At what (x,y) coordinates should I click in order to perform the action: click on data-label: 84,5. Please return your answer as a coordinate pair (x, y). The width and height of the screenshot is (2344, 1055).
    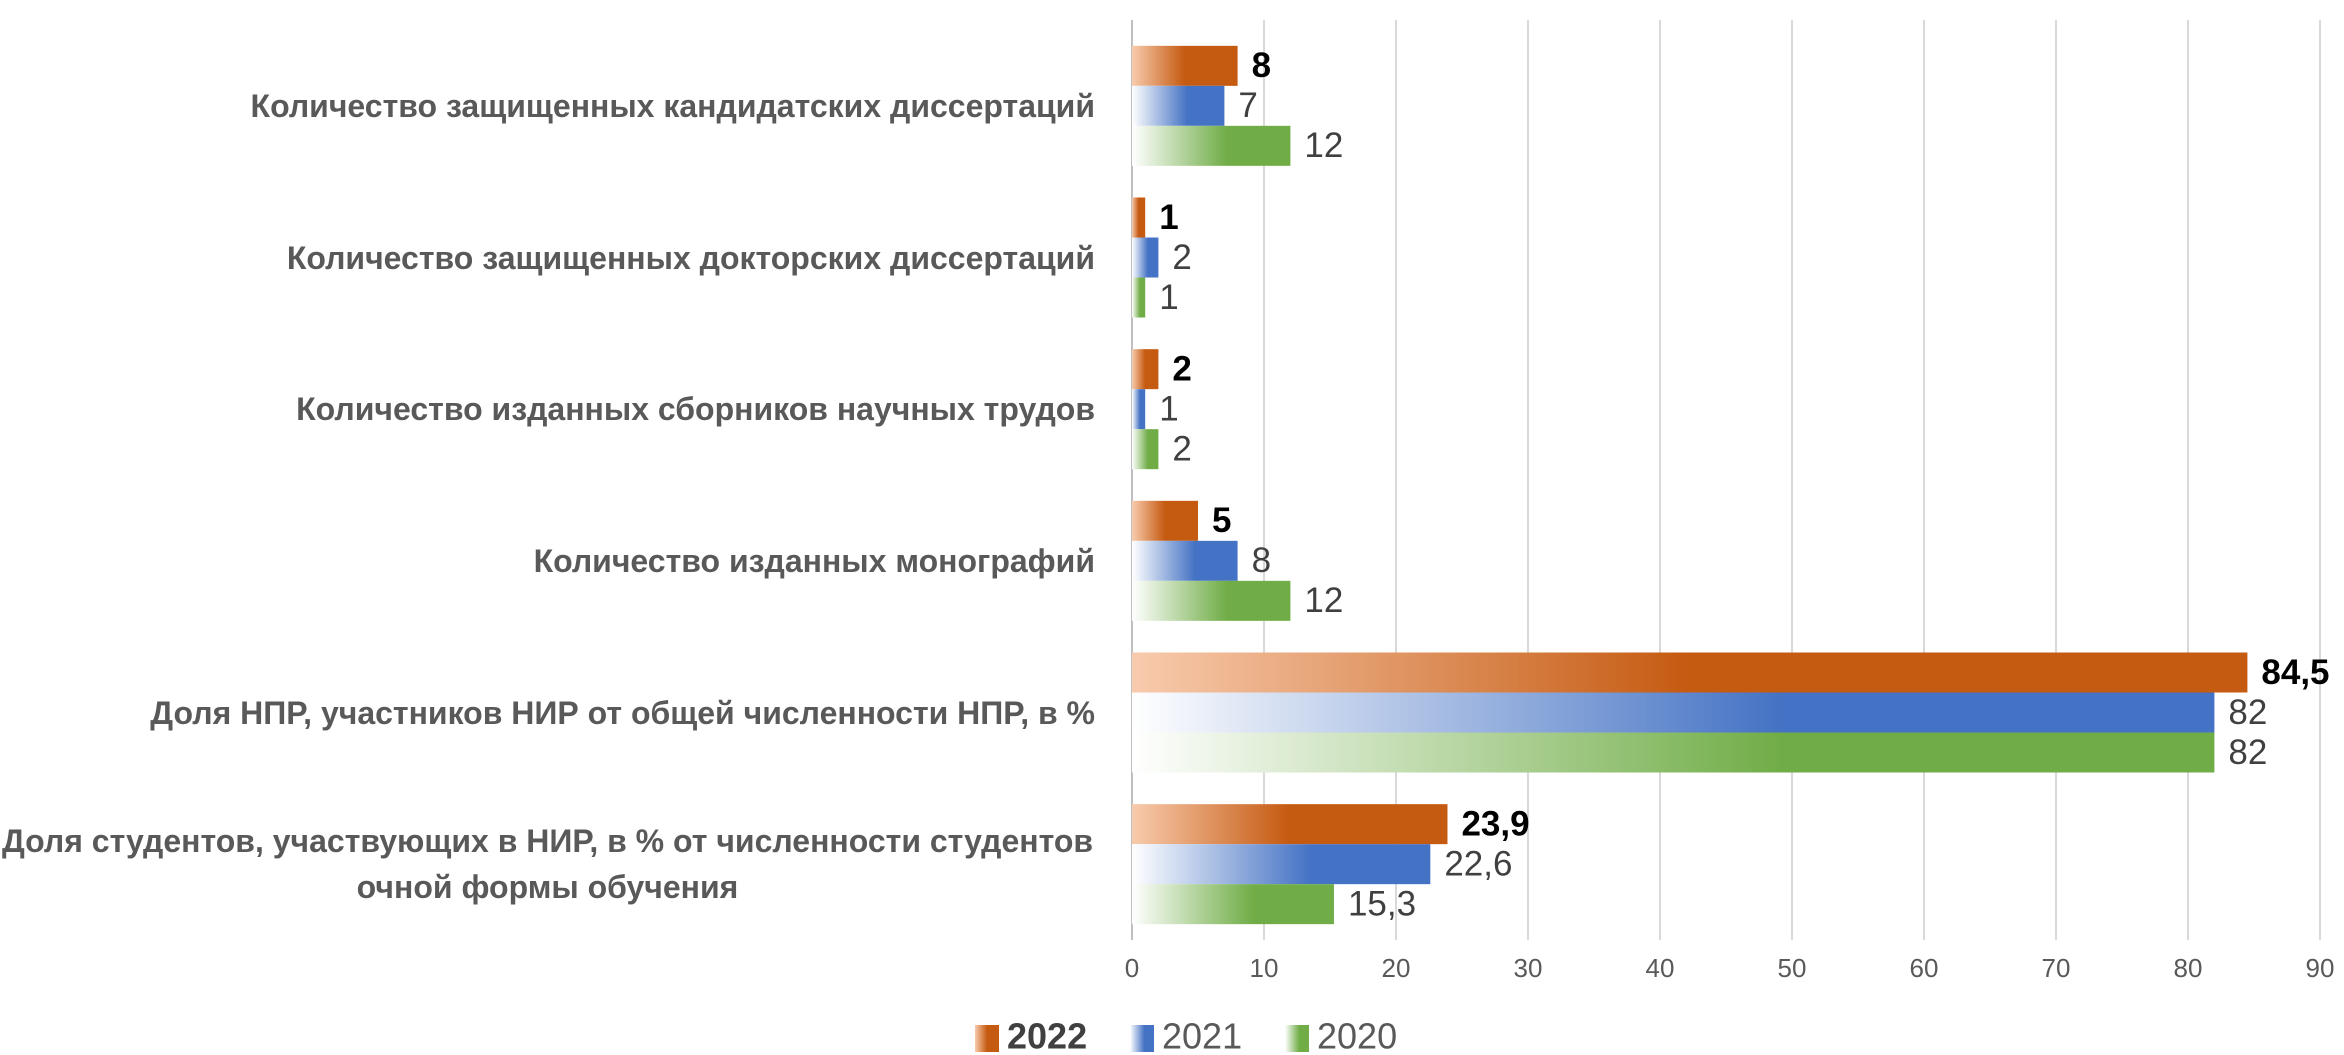
    Looking at the image, I should click on (2295, 672).